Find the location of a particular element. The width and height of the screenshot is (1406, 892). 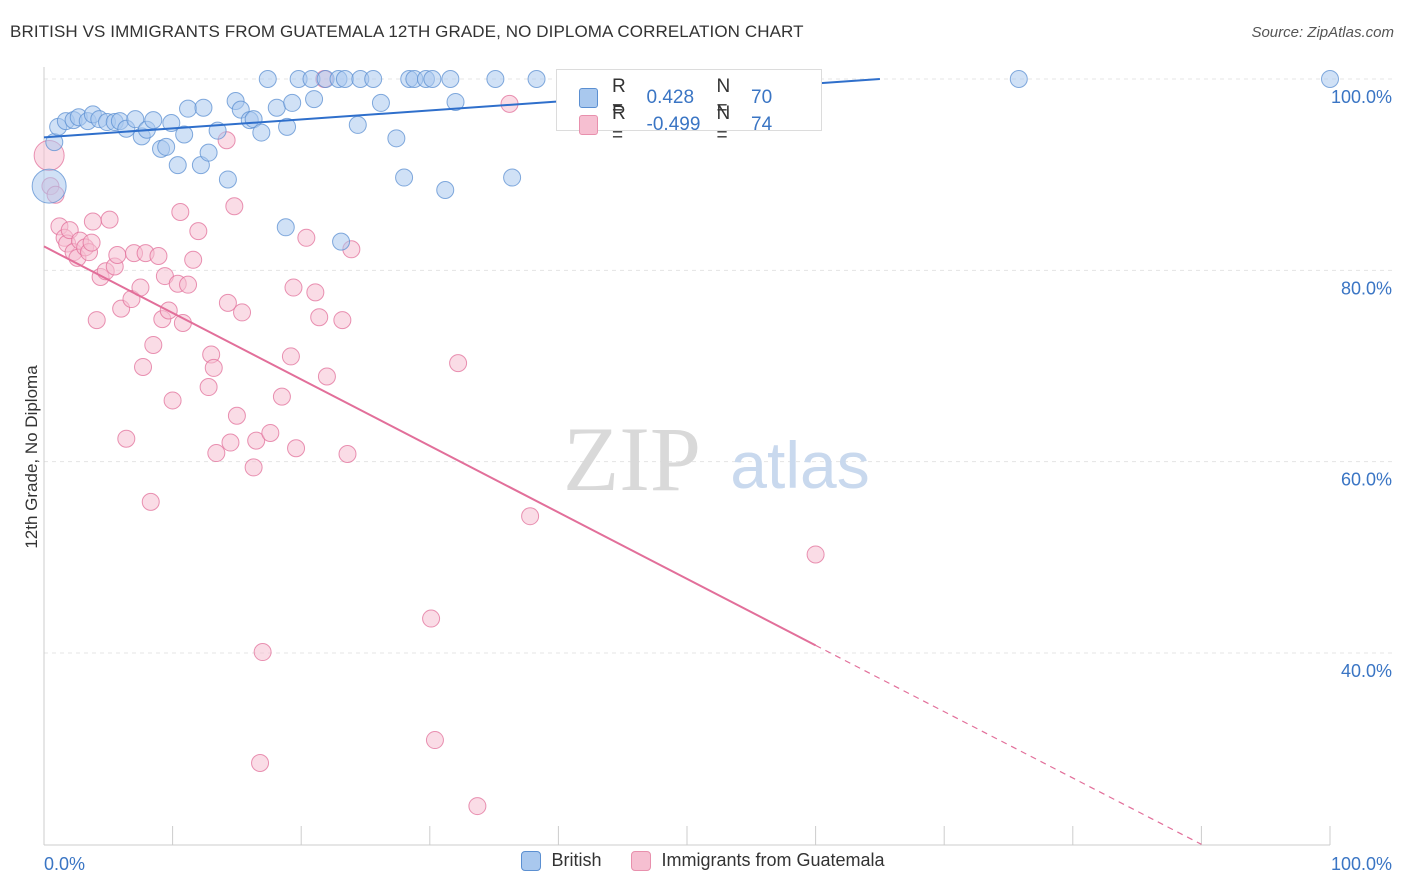

legend-swatch-british is located at coordinates (531, 860).